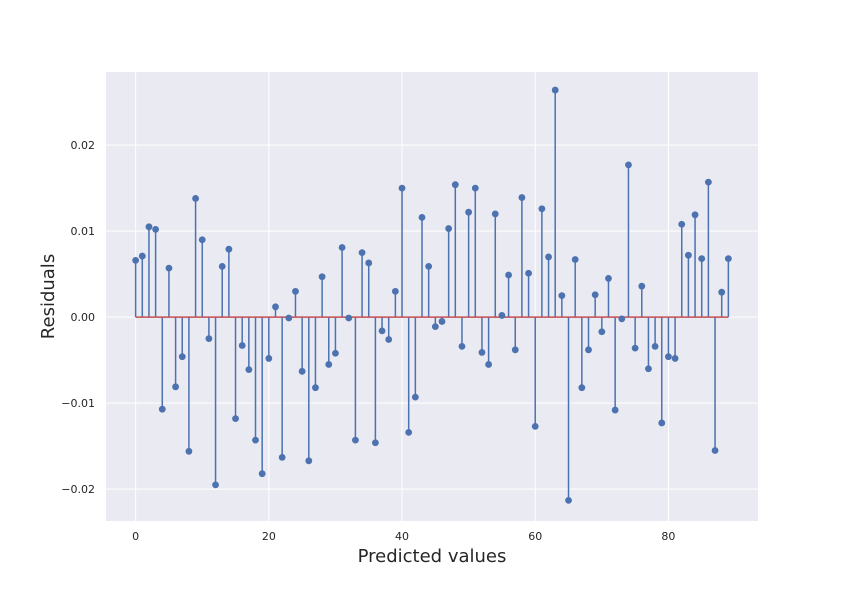  What do you see at coordinates (535, 536) in the screenshot?
I see `x-tick-label: 60` at bounding box center [535, 536].